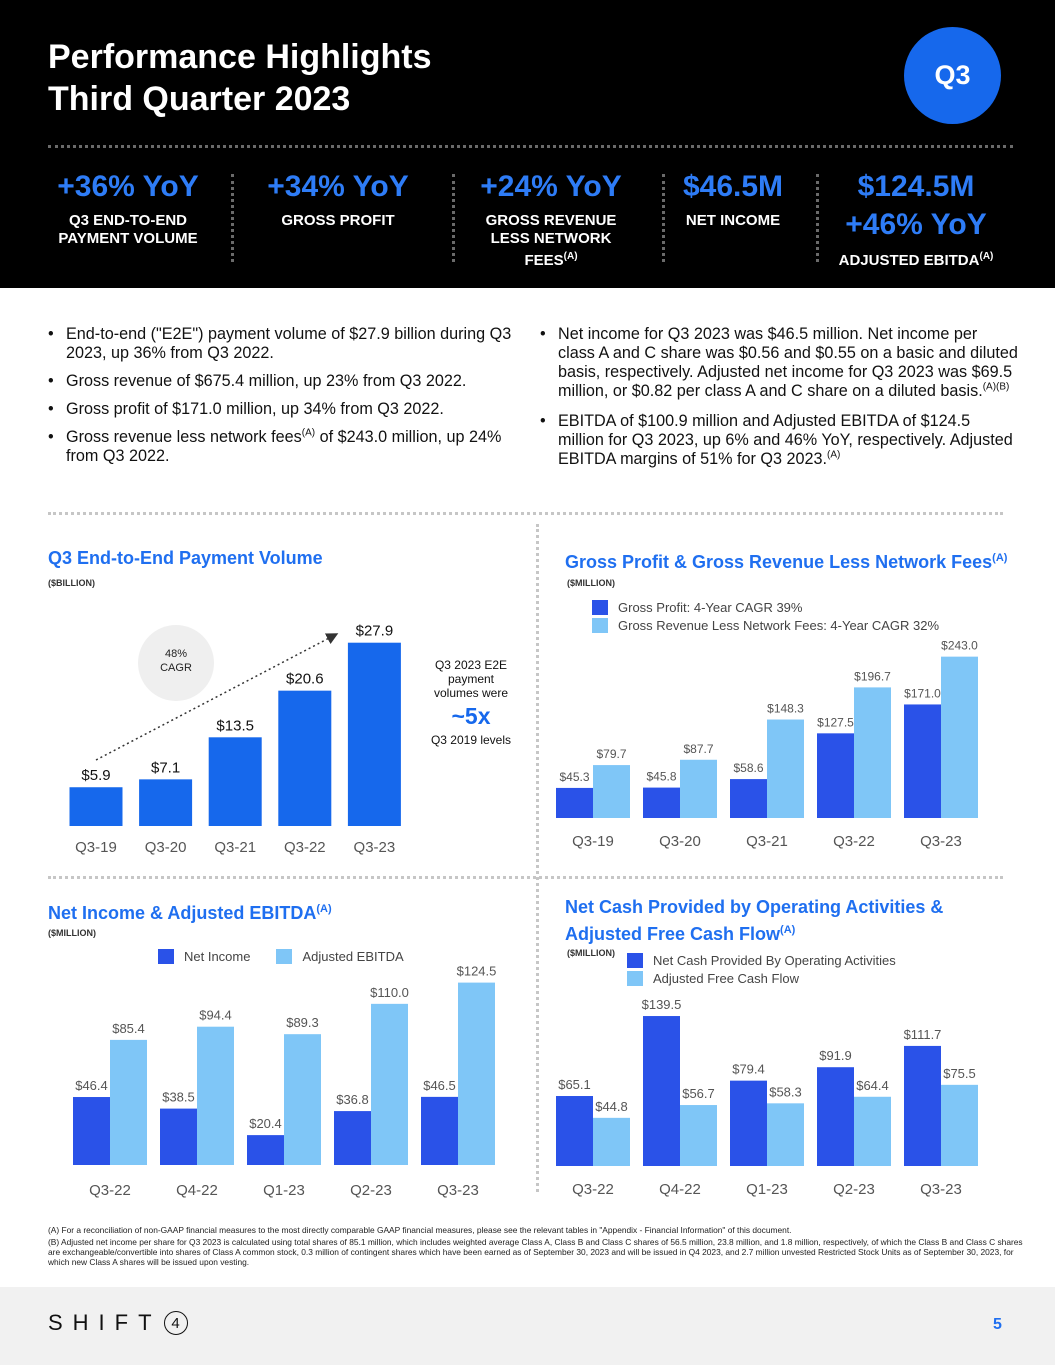  Describe the element at coordinates (997, 1324) in the screenshot. I see `page-number: 5` at that location.